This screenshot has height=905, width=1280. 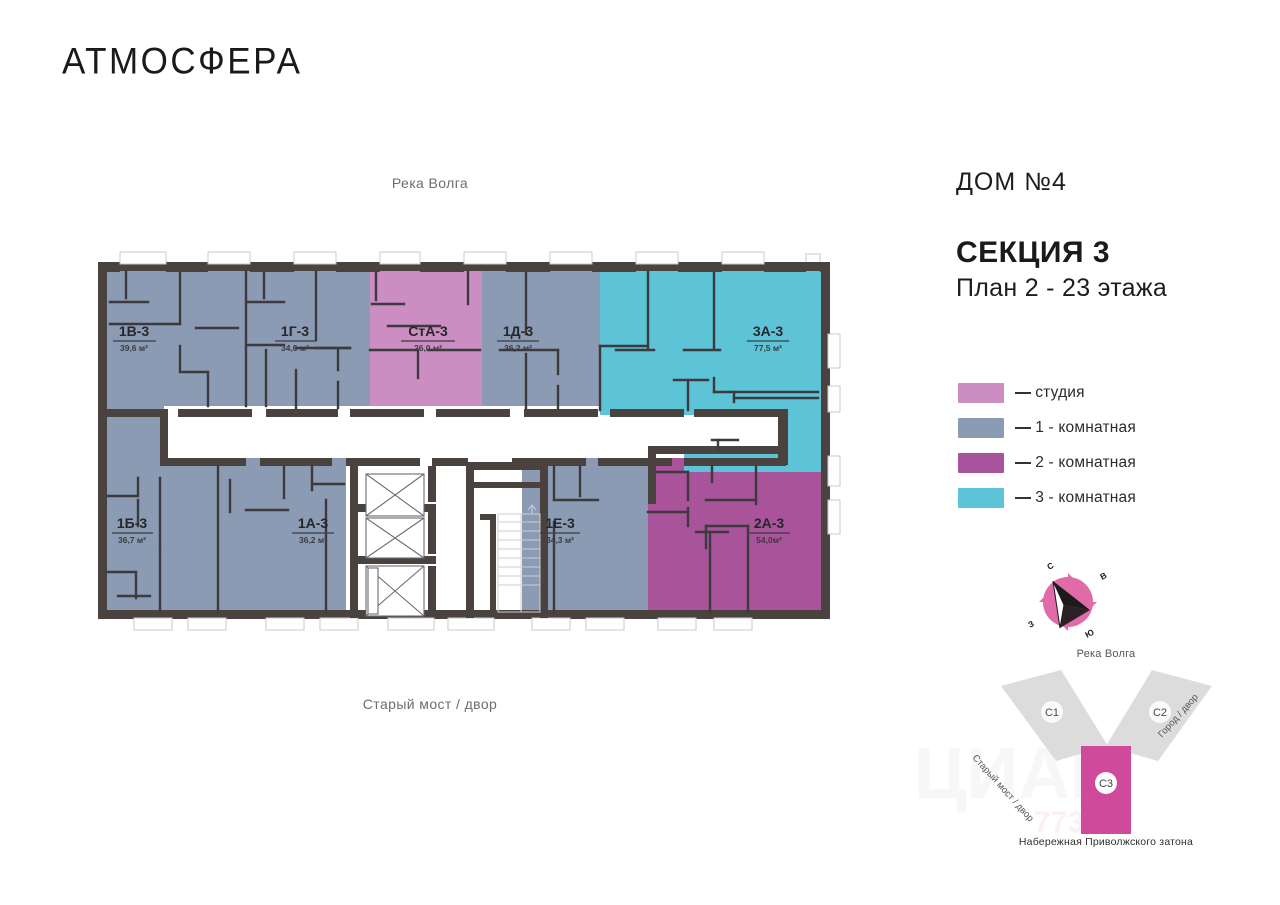 I want to click on apartment-area-1В-3: 39,6 м², so click(x=134, y=348).